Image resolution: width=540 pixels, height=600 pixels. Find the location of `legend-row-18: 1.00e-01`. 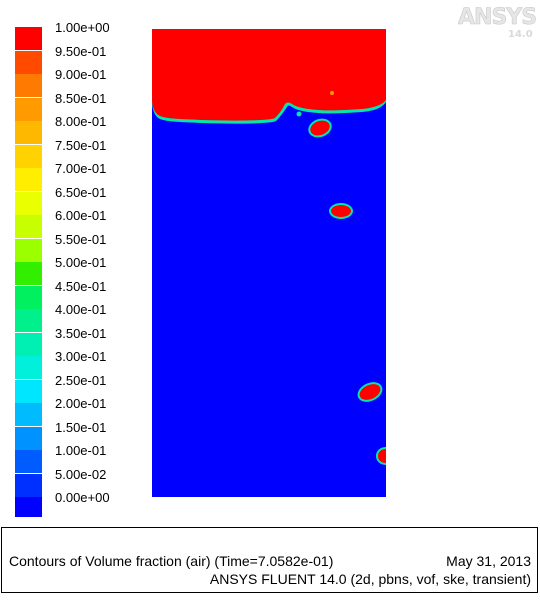

legend-row-18: 1.00e-01 is located at coordinates (80, 458).